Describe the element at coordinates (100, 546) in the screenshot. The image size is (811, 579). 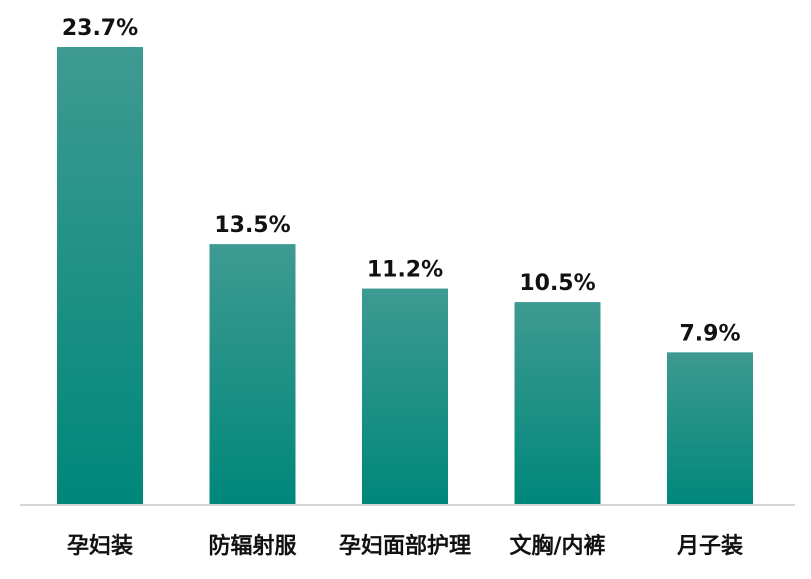
I see `category-label-1: 孕妇装` at that location.